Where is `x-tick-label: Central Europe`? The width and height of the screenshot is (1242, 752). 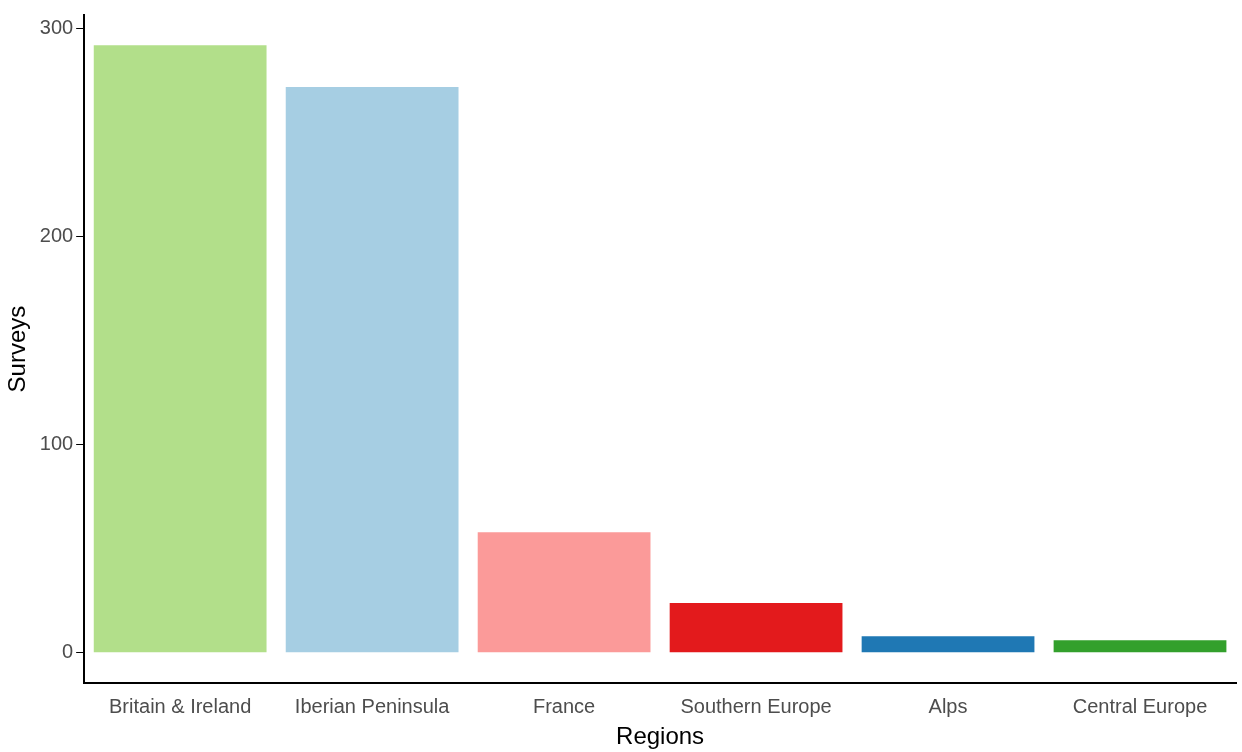 x-tick-label: Central Europe is located at coordinates (1140, 705).